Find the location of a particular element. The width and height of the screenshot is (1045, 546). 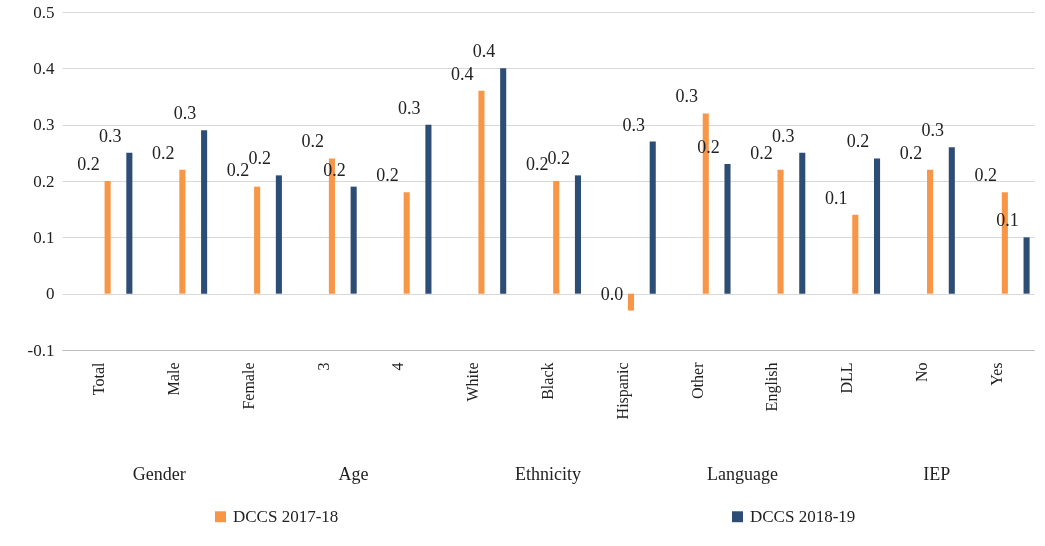

x-tick-label: DLL is located at coordinates (847, 378).